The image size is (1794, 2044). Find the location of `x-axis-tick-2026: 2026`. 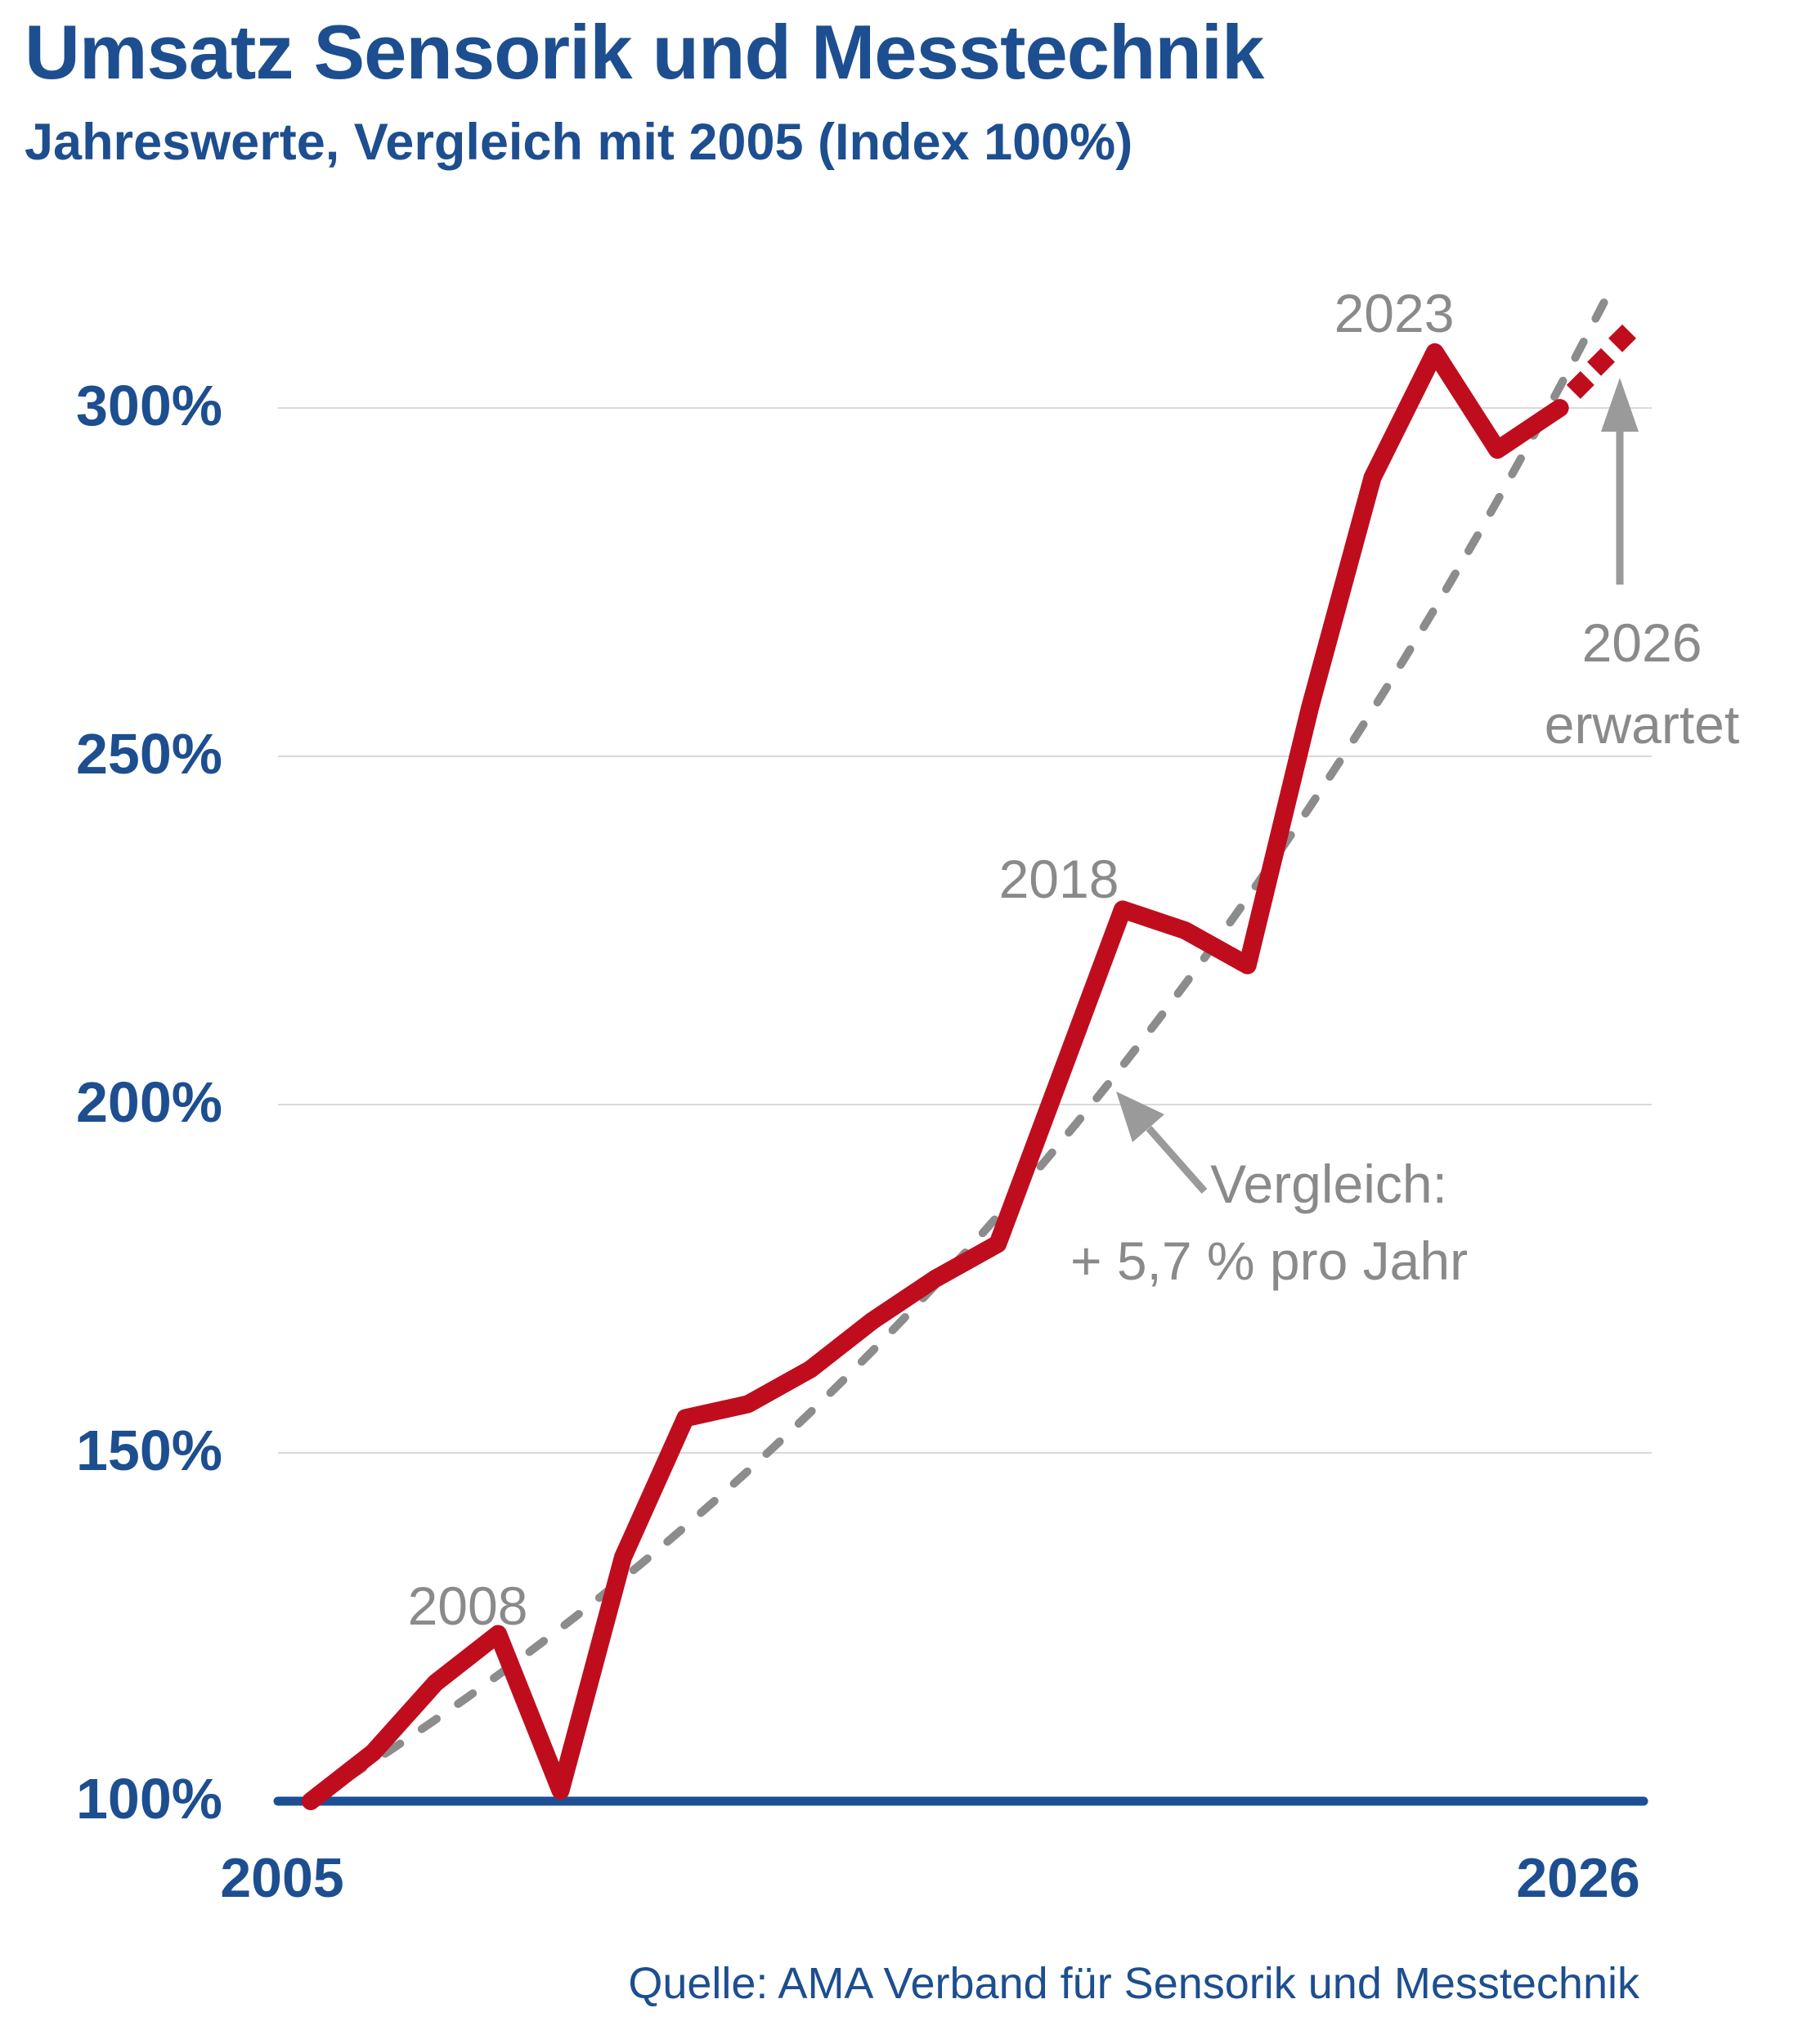

x-axis-tick-2026: 2026 is located at coordinates (1578, 1878).